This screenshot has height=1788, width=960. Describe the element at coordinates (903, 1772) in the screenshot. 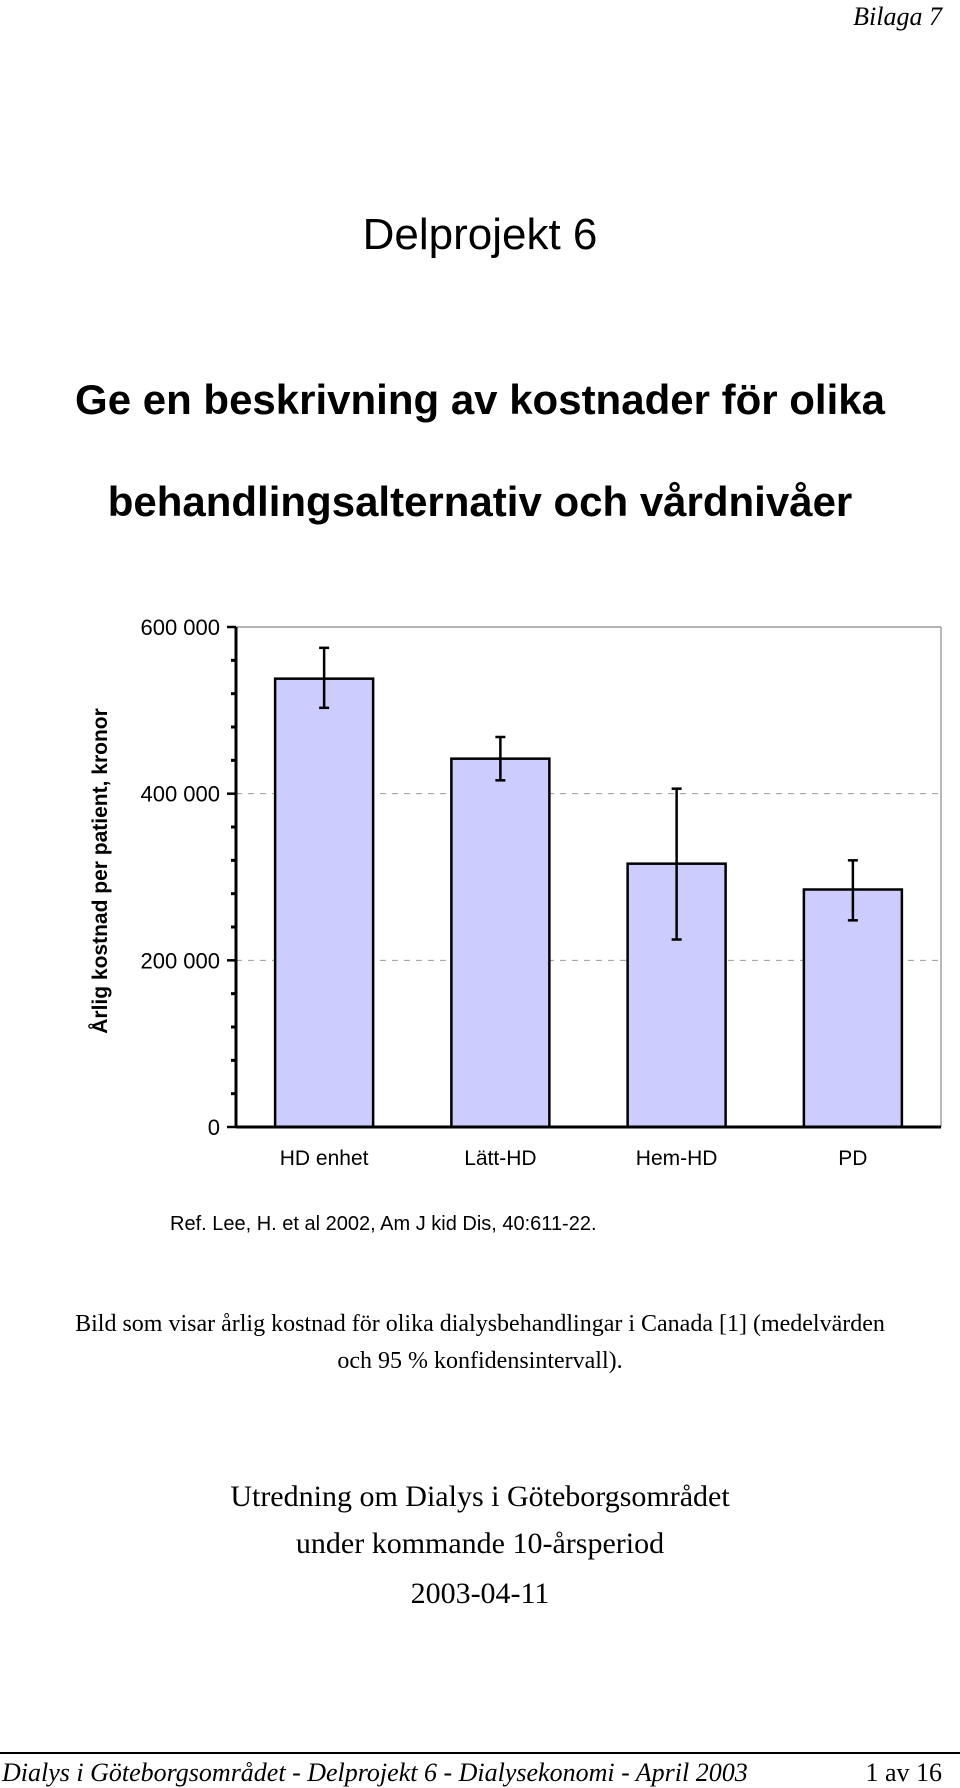

I see `footer-page-number: 1 av 16` at that location.